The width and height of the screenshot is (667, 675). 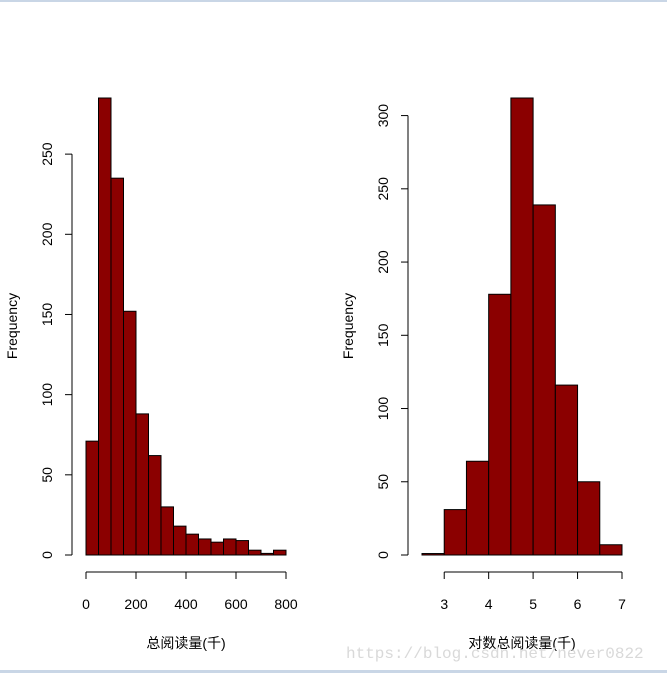 What do you see at coordinates (136, 604) in the screenshot?
I see `x-tick-label: 200` at bounding box center [136, 604].